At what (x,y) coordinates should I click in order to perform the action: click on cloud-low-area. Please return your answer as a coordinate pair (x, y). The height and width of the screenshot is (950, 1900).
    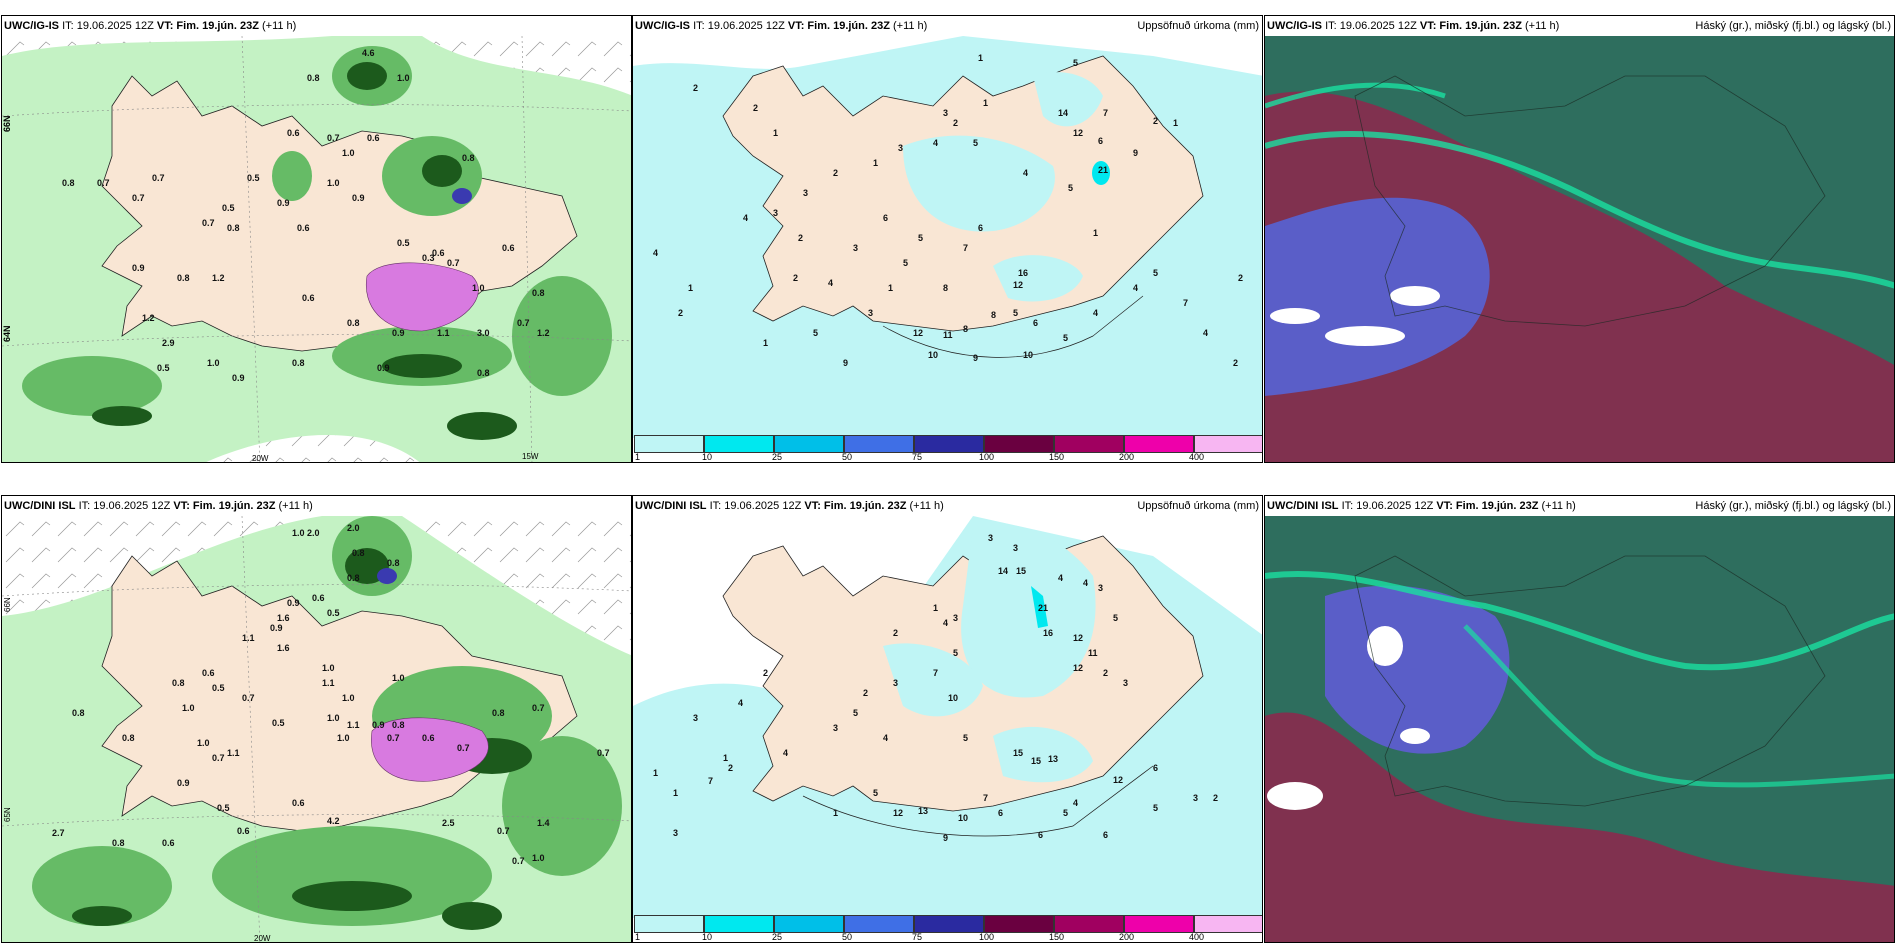
    Looking at the image, I should click on (1579, 827).